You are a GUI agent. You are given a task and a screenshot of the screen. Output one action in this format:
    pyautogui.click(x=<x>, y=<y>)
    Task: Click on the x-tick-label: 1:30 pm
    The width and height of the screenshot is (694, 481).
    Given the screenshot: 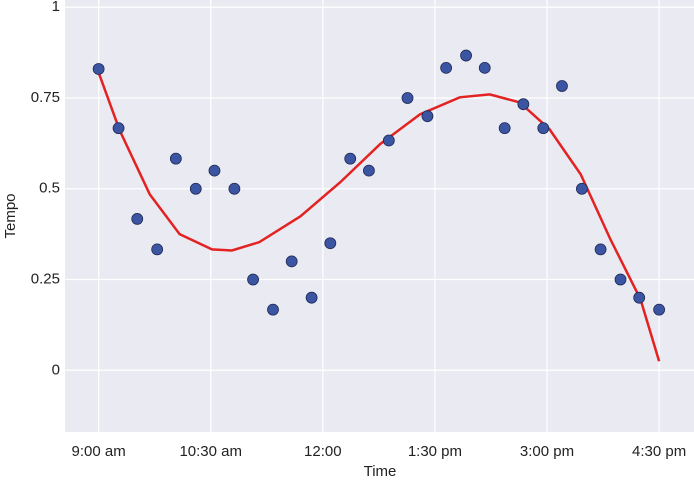 What is the action you would take?
    pyautogui.click(x=435, y=451)
    